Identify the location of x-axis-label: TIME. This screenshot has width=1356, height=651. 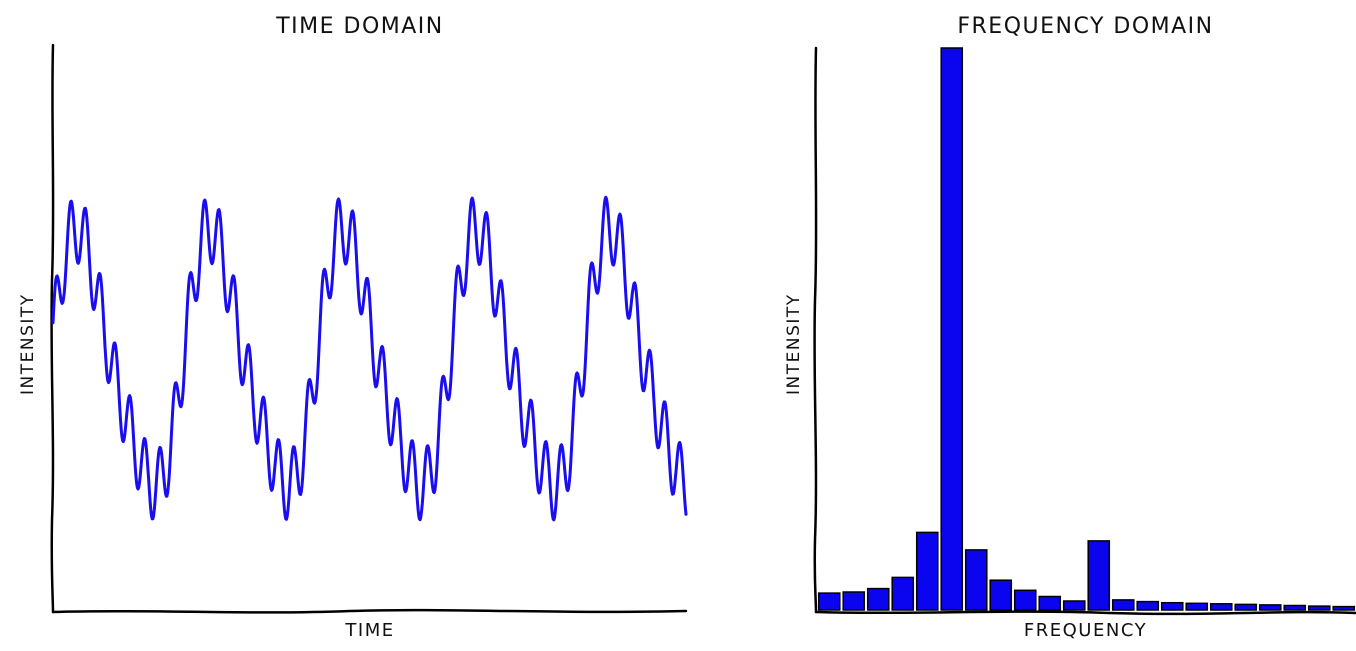
(370, 630).